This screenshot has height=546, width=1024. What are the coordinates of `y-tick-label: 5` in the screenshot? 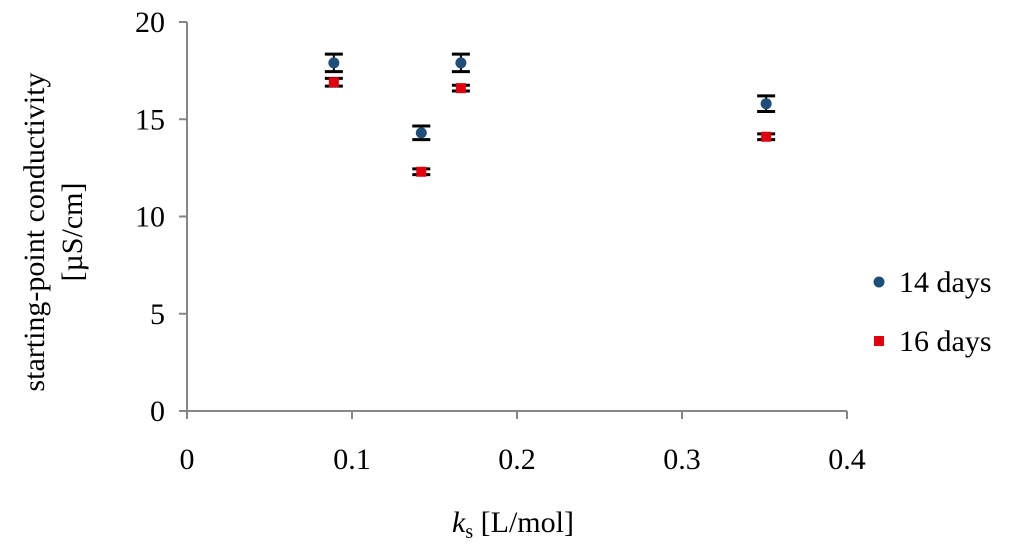 It's located at (157, 314).